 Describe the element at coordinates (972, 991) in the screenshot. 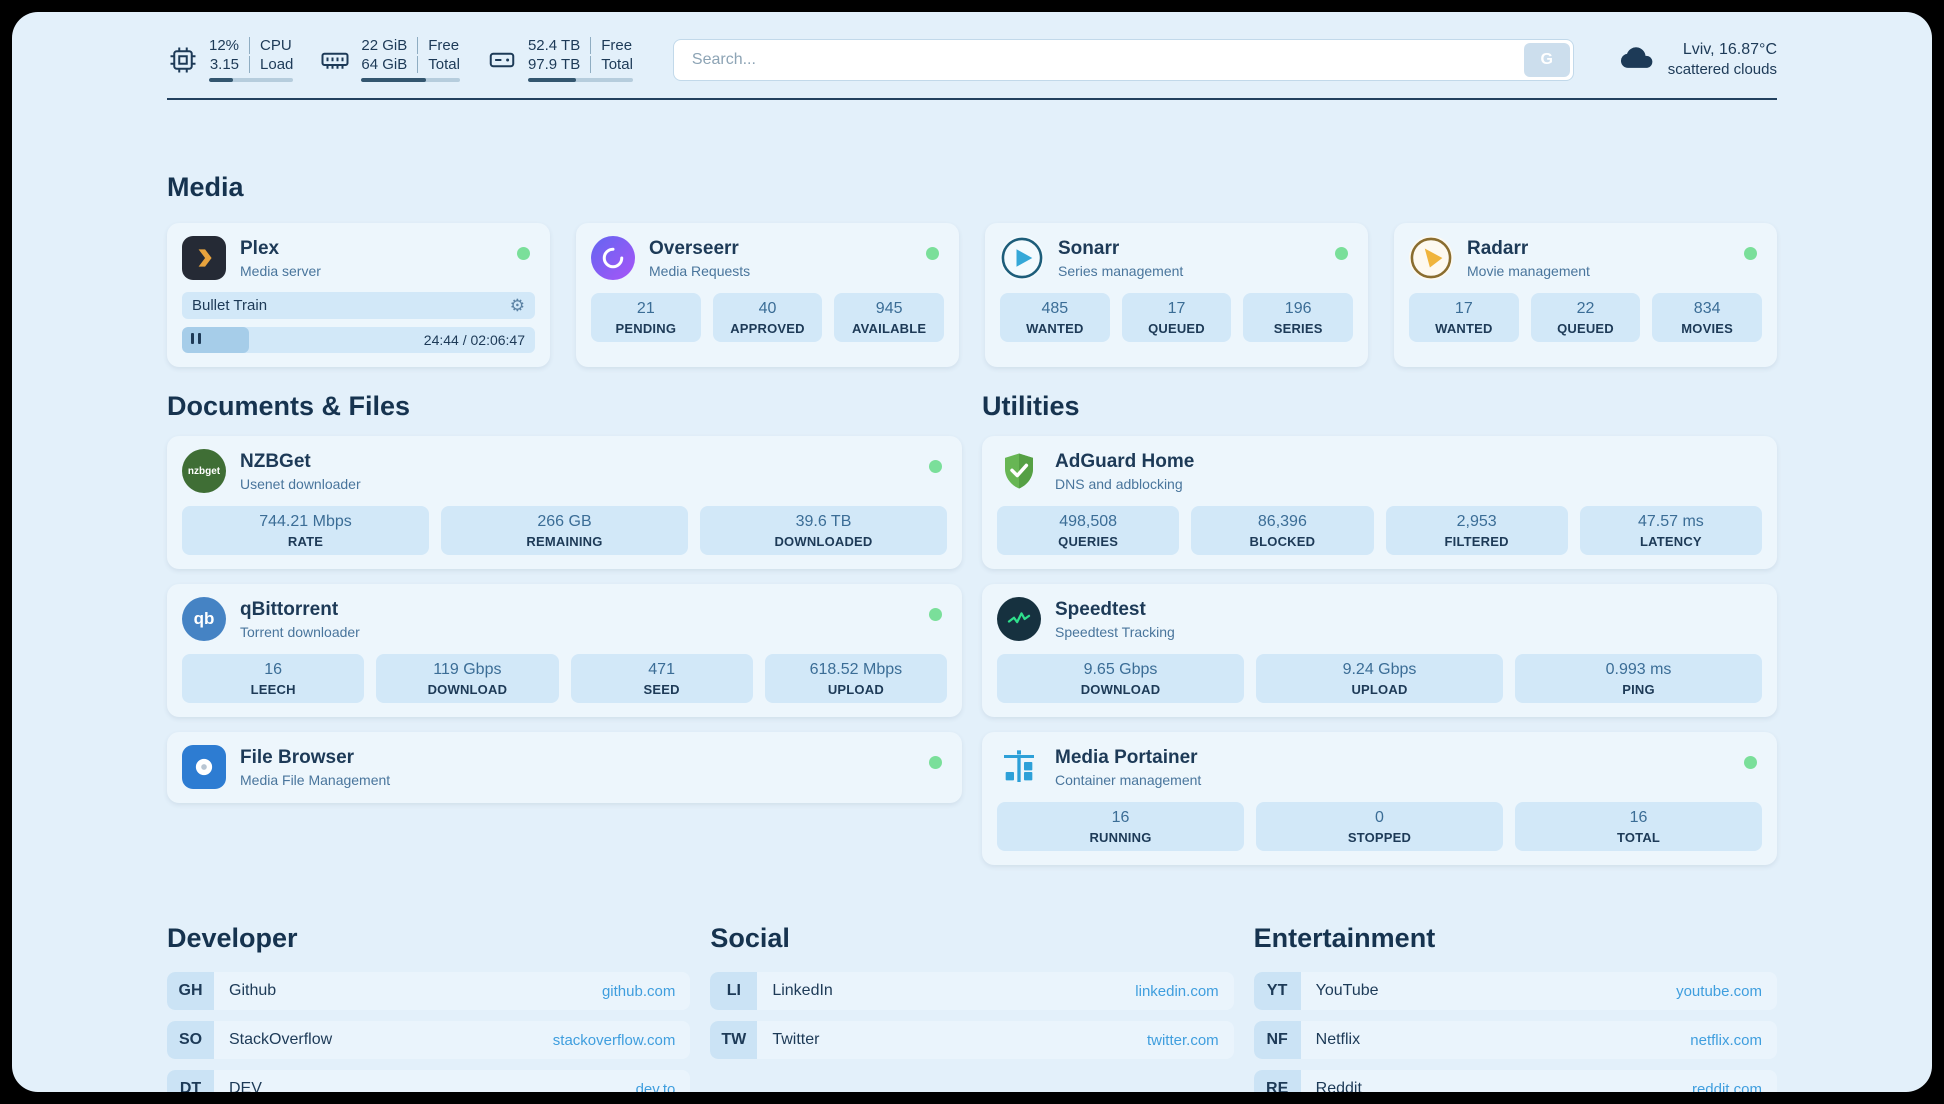

I see `bookmark-linkedin: LI LinkedIn linkedin.com` at that location.